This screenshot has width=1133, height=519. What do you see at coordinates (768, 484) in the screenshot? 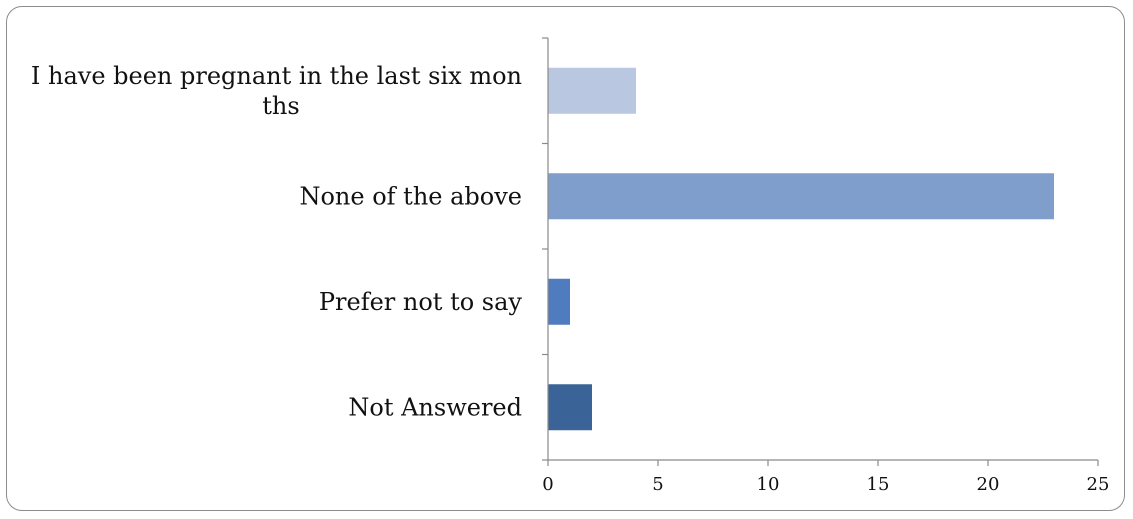
I see `x-tick-label-2: 10` at bounding box center [768, 484].